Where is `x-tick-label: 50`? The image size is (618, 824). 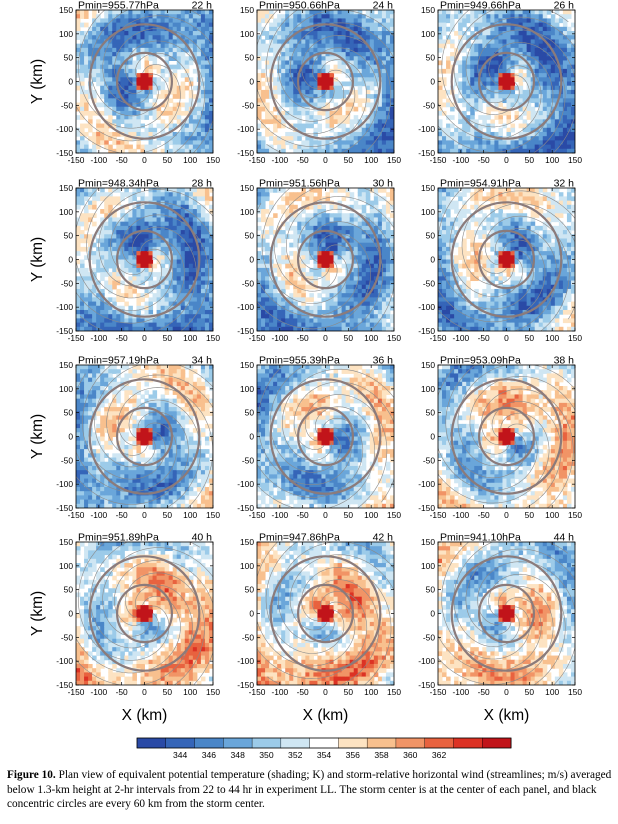 x-tick-label: 50 is located at coordinates (530, 160).